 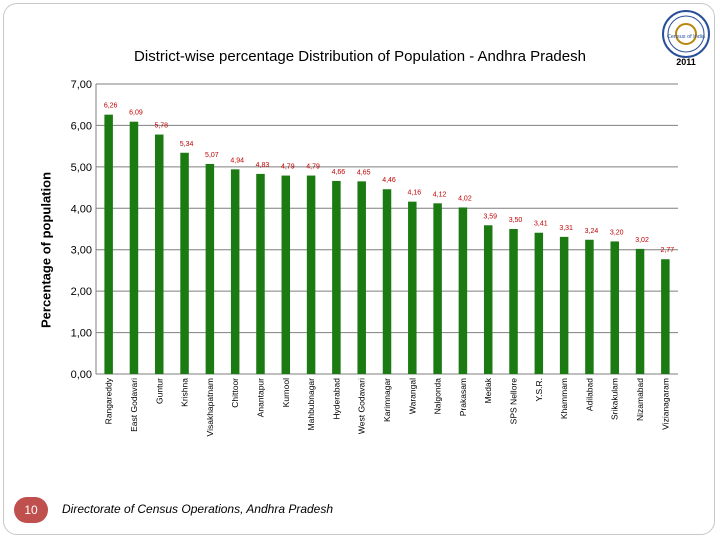 I want to click on value-label: 4,12, so click(x=440, y=194).